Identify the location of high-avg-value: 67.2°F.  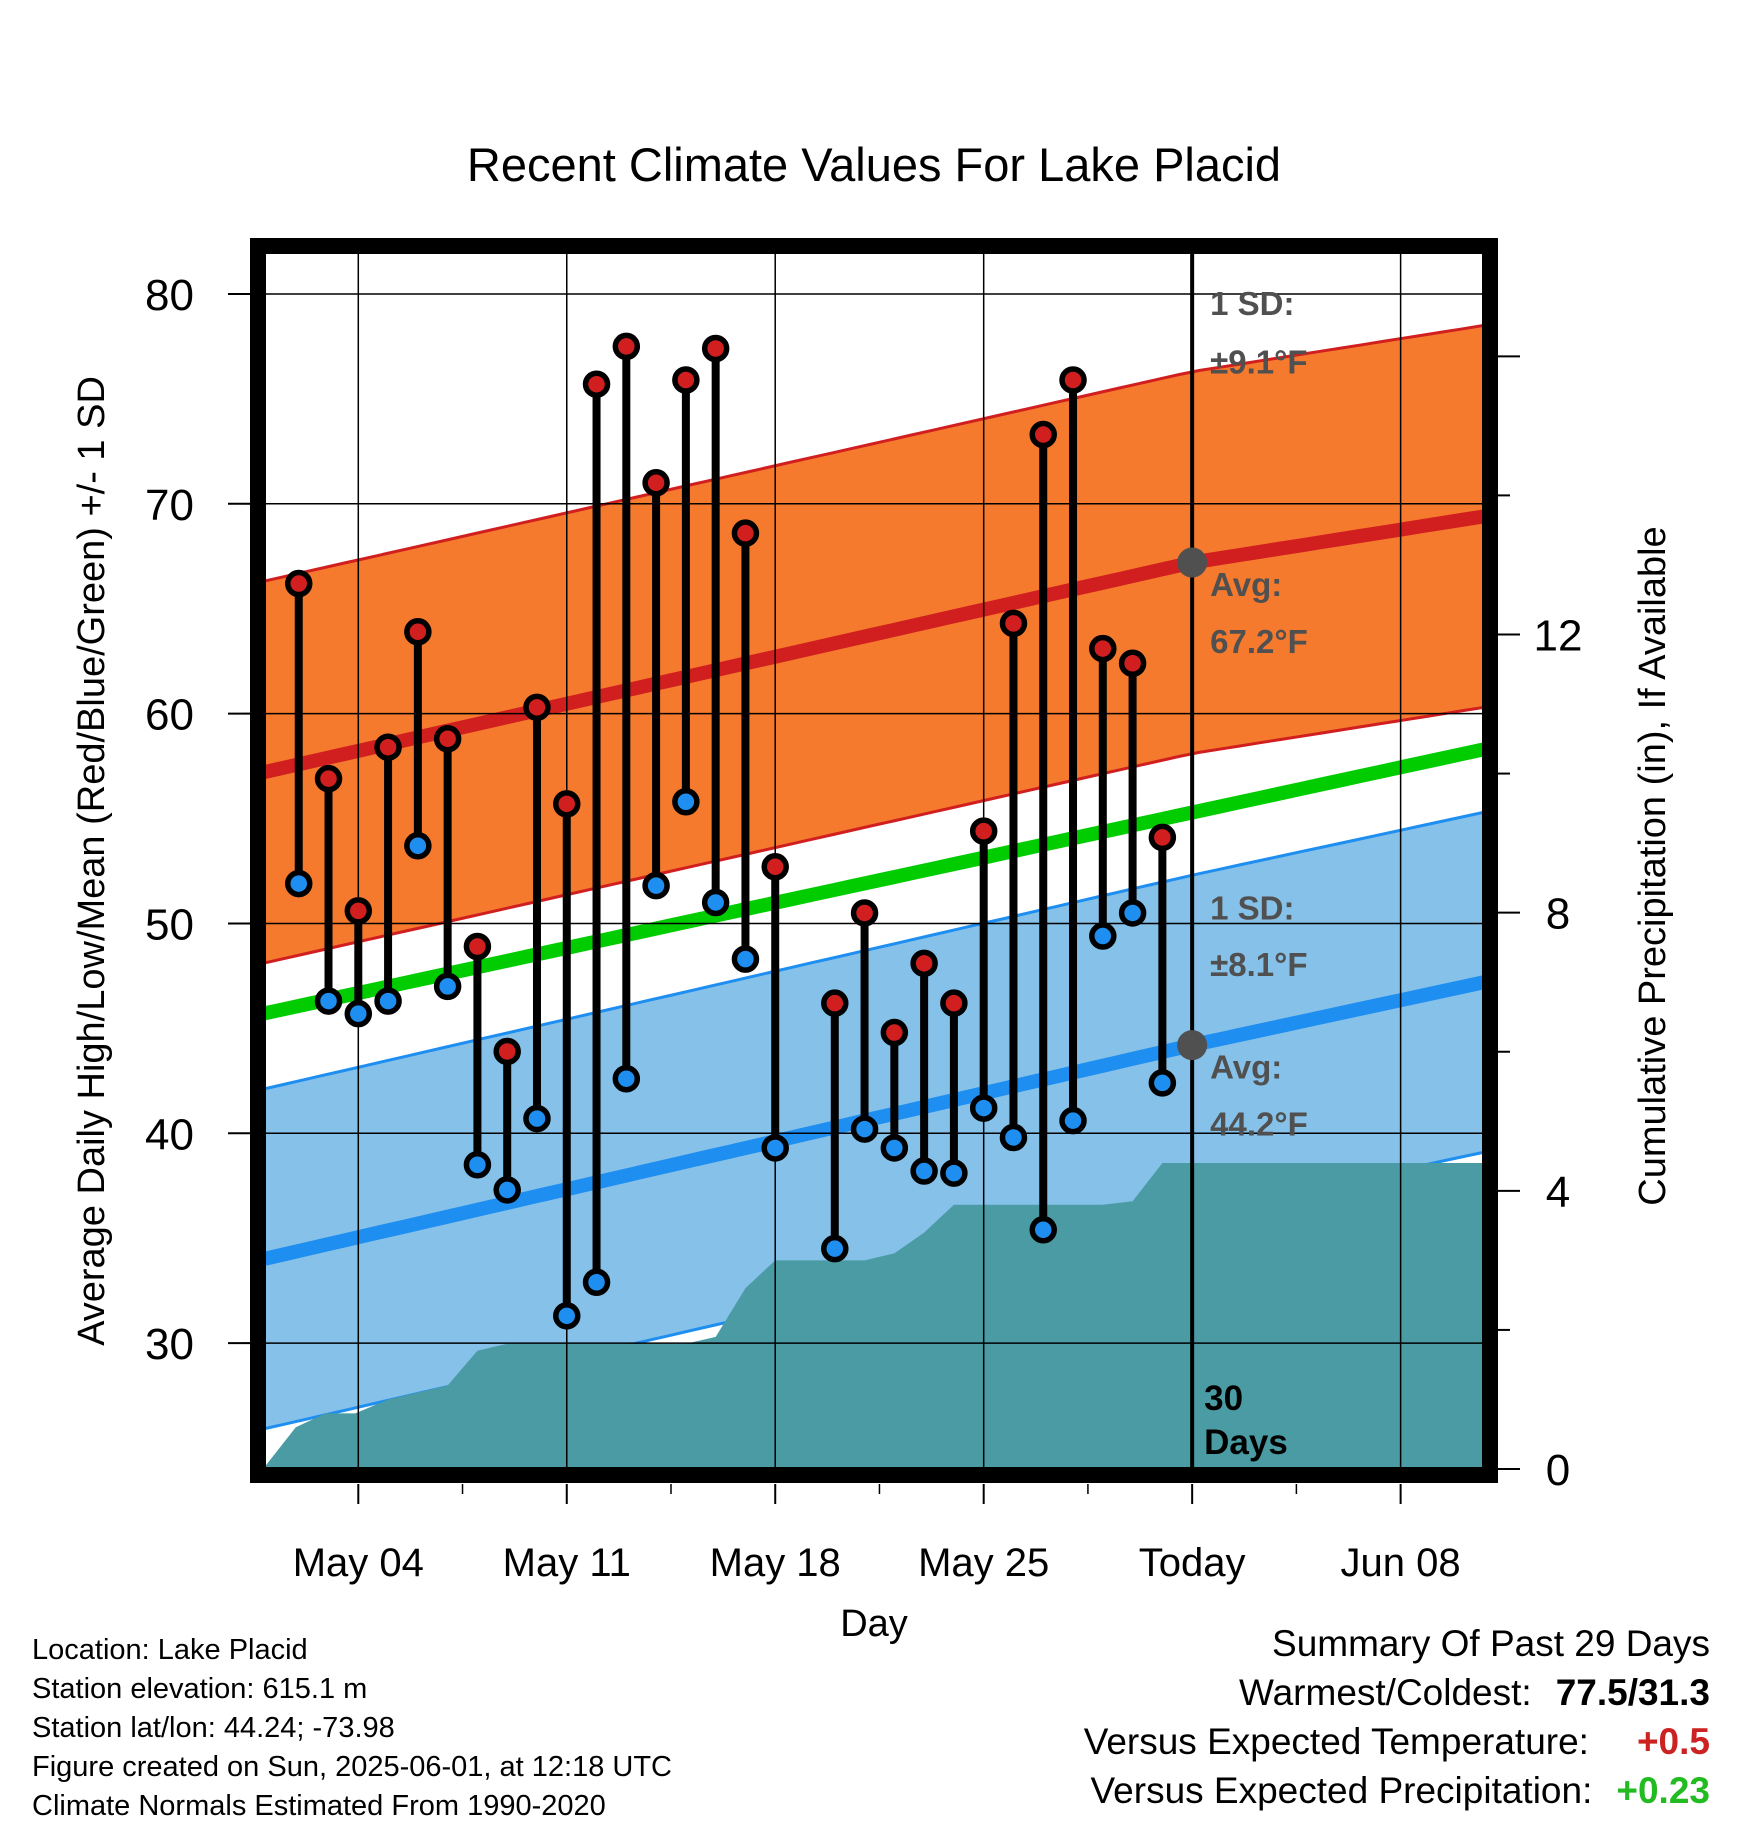
(1259, 641).